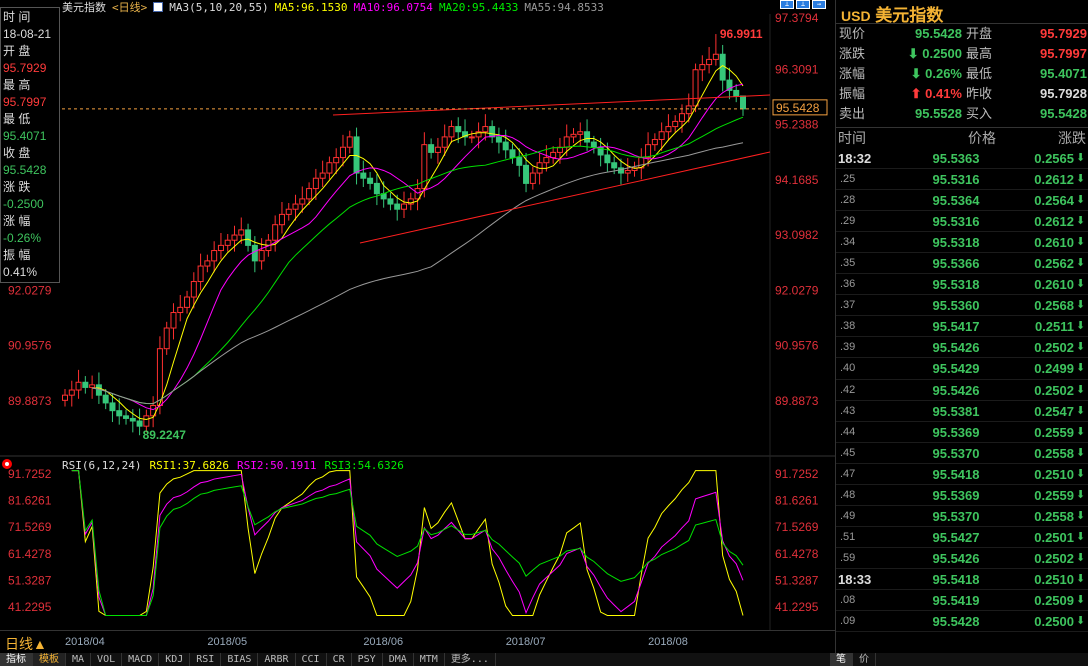 Image resolution: width=1088 pixels, height=666 pixels. I want to click on info-line: 95.7997, so click(25, 102).